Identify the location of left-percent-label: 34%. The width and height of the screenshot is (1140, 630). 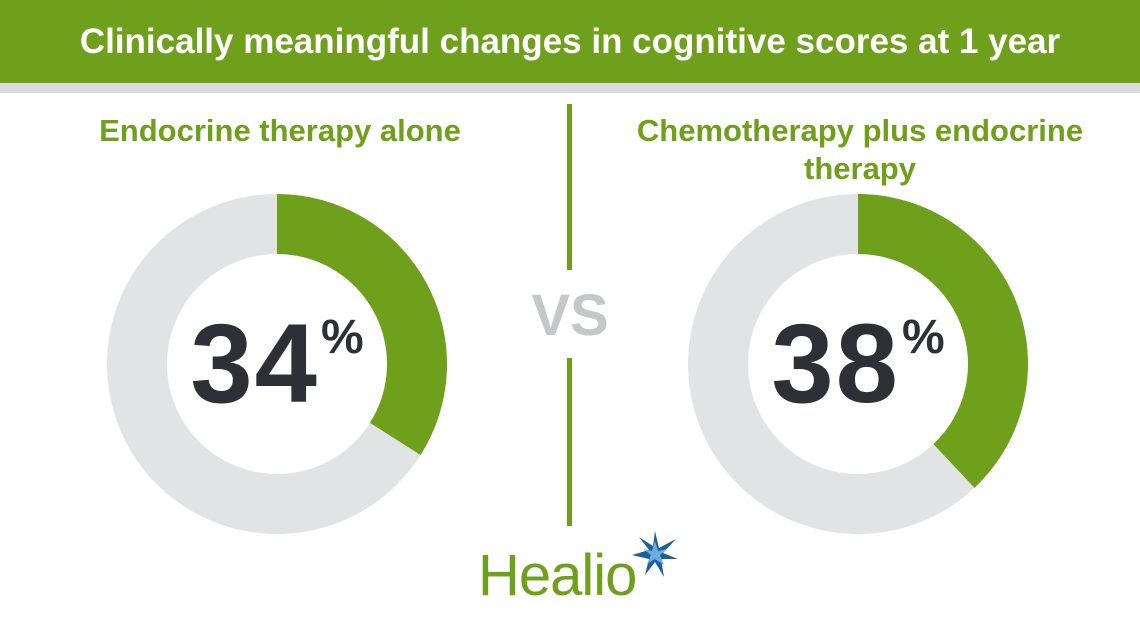
(277, 364).